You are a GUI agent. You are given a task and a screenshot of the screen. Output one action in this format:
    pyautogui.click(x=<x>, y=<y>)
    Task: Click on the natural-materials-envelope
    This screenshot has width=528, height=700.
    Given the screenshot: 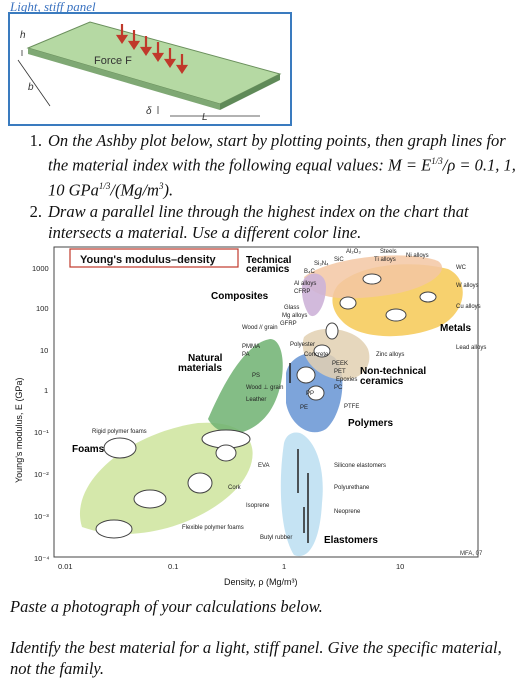 What is the action you would take?
    pyautogui.click(x=245, y=386)
    